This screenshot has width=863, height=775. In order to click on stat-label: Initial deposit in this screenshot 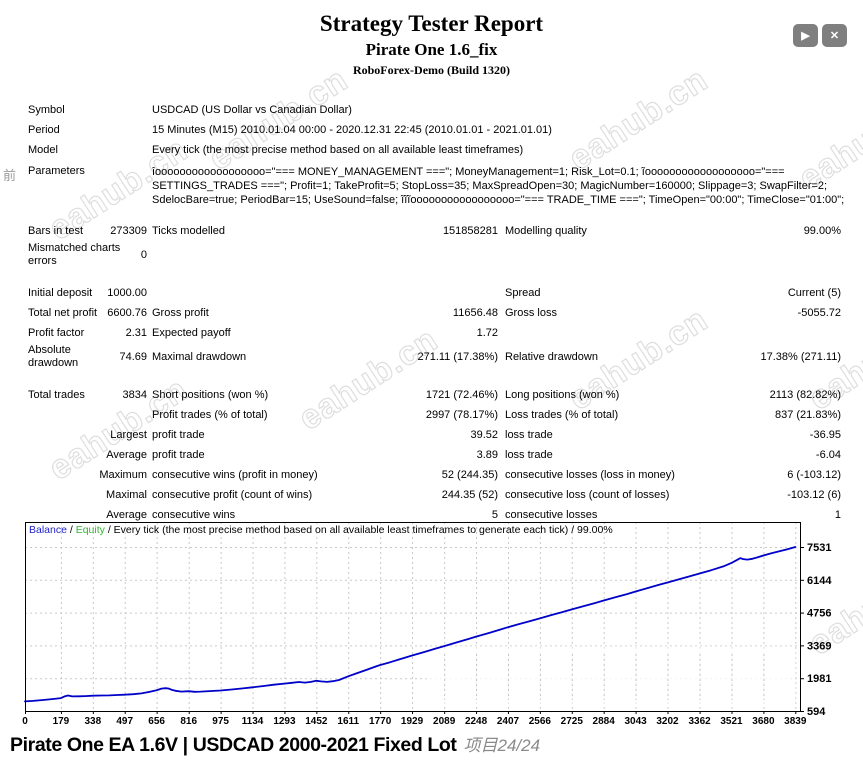, I will do `click(60, 292)`.